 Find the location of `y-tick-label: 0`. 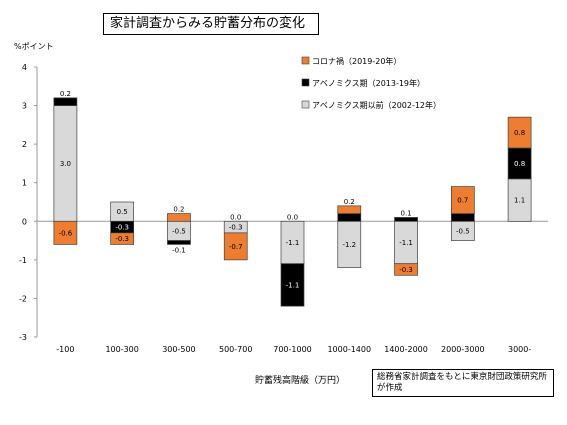

y-tick-label: 0 is located at coordinates (24, 221).